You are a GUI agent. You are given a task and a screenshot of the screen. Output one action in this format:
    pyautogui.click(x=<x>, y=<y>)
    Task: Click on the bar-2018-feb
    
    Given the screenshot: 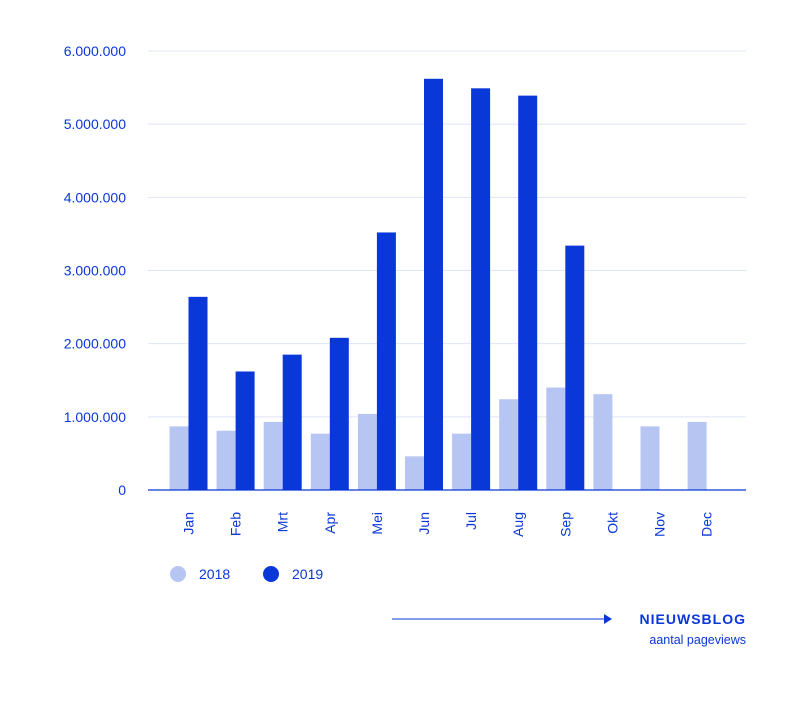 What is the action you would take?
    pyautogui.click(x=226, y=460)
    